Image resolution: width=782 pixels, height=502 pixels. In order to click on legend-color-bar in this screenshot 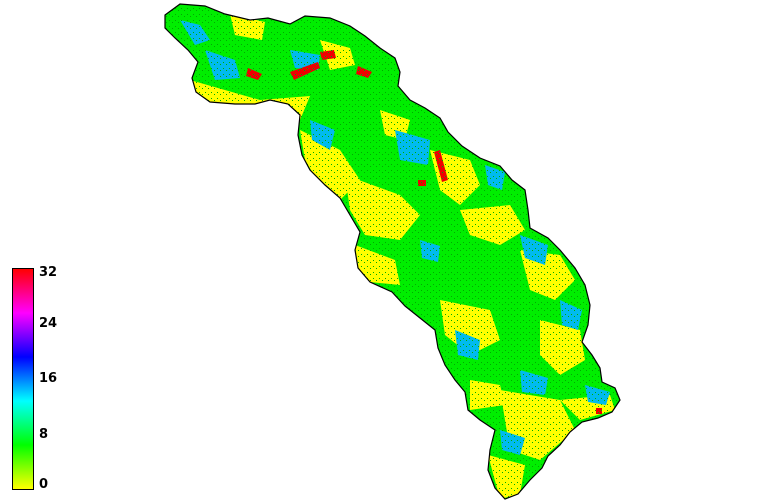, I will do `click(23, 379)`.